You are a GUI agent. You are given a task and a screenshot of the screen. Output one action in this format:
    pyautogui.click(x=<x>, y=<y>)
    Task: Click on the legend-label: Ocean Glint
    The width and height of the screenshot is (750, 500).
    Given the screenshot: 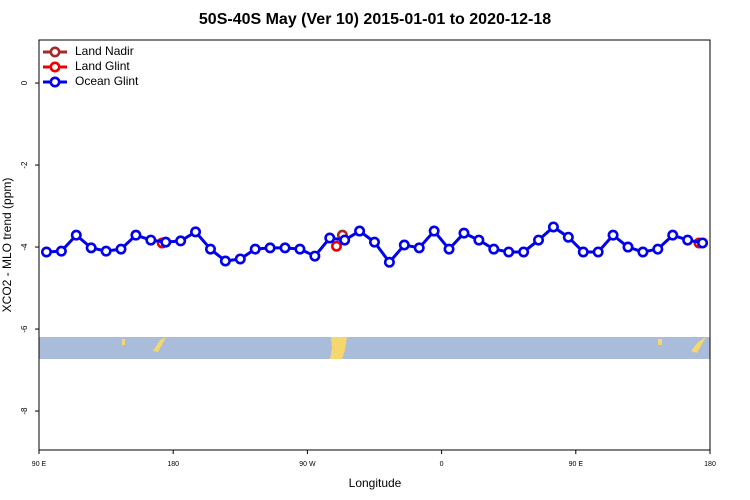 What is the action you would take?
    pyautogui.click(x=107, y=81)
    